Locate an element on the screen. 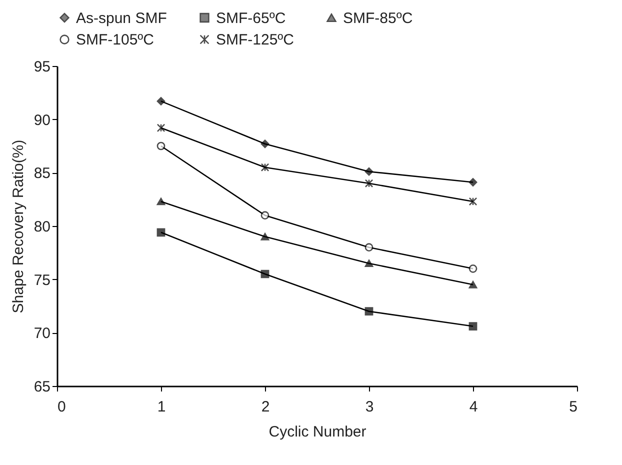  legend-label: SMF-125ºC is located at coordinates (255, 40).